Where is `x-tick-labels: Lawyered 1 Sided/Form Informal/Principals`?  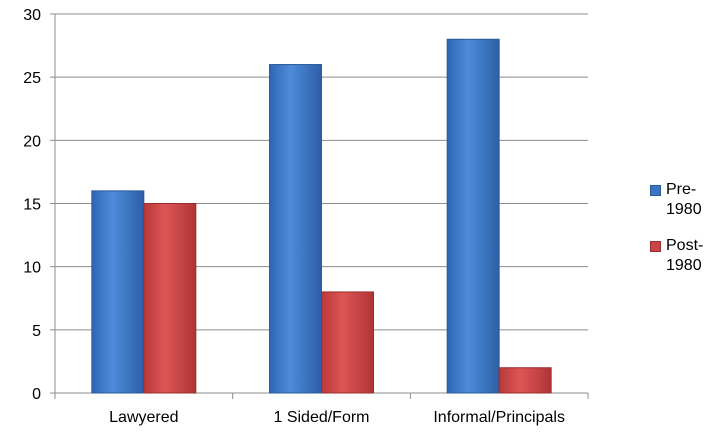
x-tick-labels: Lawyered 1 Sided/Form Informal/Principals is located at coordinates (337, 417).